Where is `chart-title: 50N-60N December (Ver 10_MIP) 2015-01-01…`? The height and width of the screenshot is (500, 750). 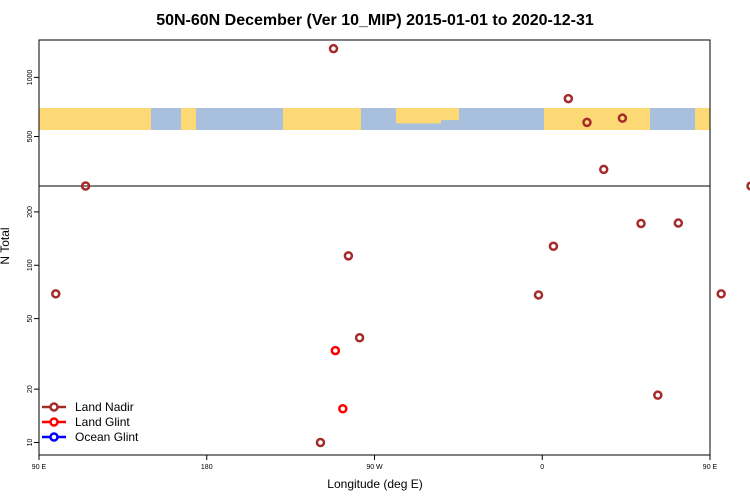
chart-title: 50N-60N December (Ver 10_MIP) 2015-01-01… is located at coordinates (375, 20).